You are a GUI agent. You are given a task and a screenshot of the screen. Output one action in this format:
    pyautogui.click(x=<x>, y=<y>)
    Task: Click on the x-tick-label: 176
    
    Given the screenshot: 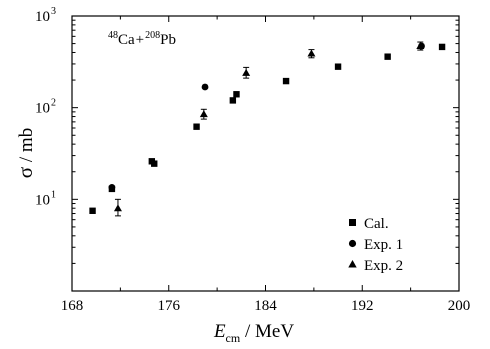 What is the action you would take?
    pyautogui.click(x=169, y=306)
    